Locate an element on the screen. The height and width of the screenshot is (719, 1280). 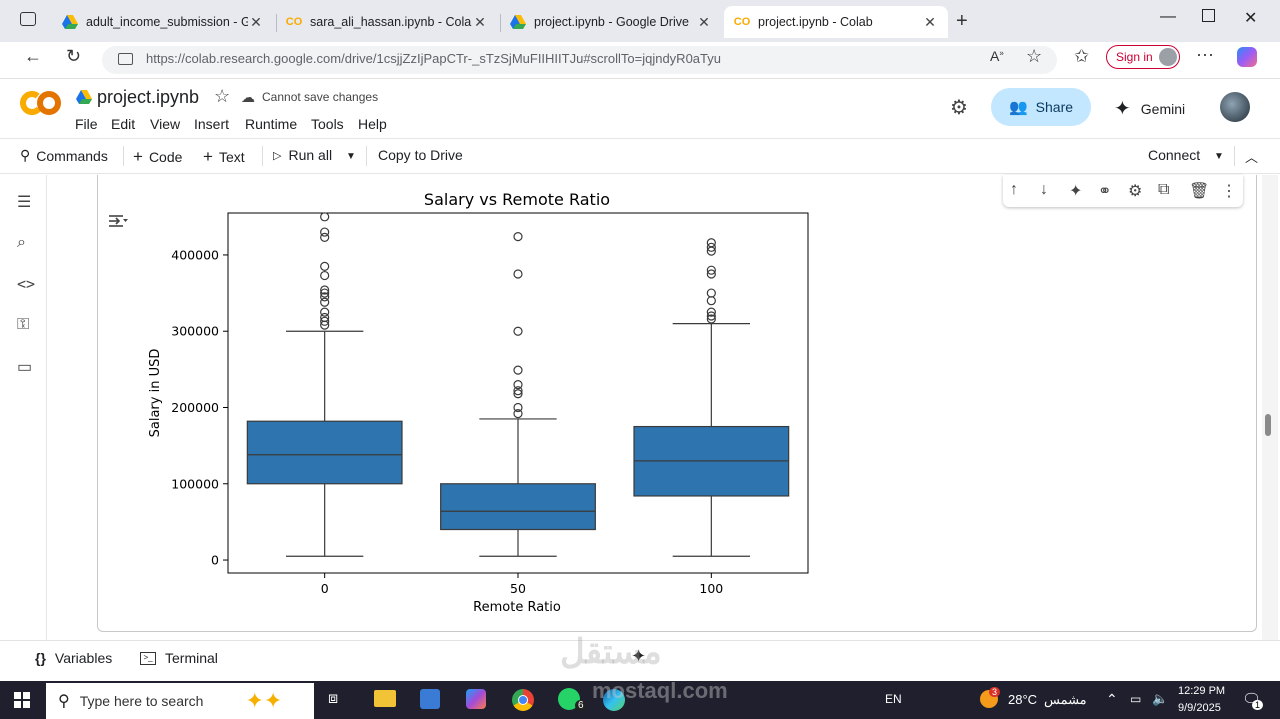
play-icon: ▷ is located at coordinates (277, 155).